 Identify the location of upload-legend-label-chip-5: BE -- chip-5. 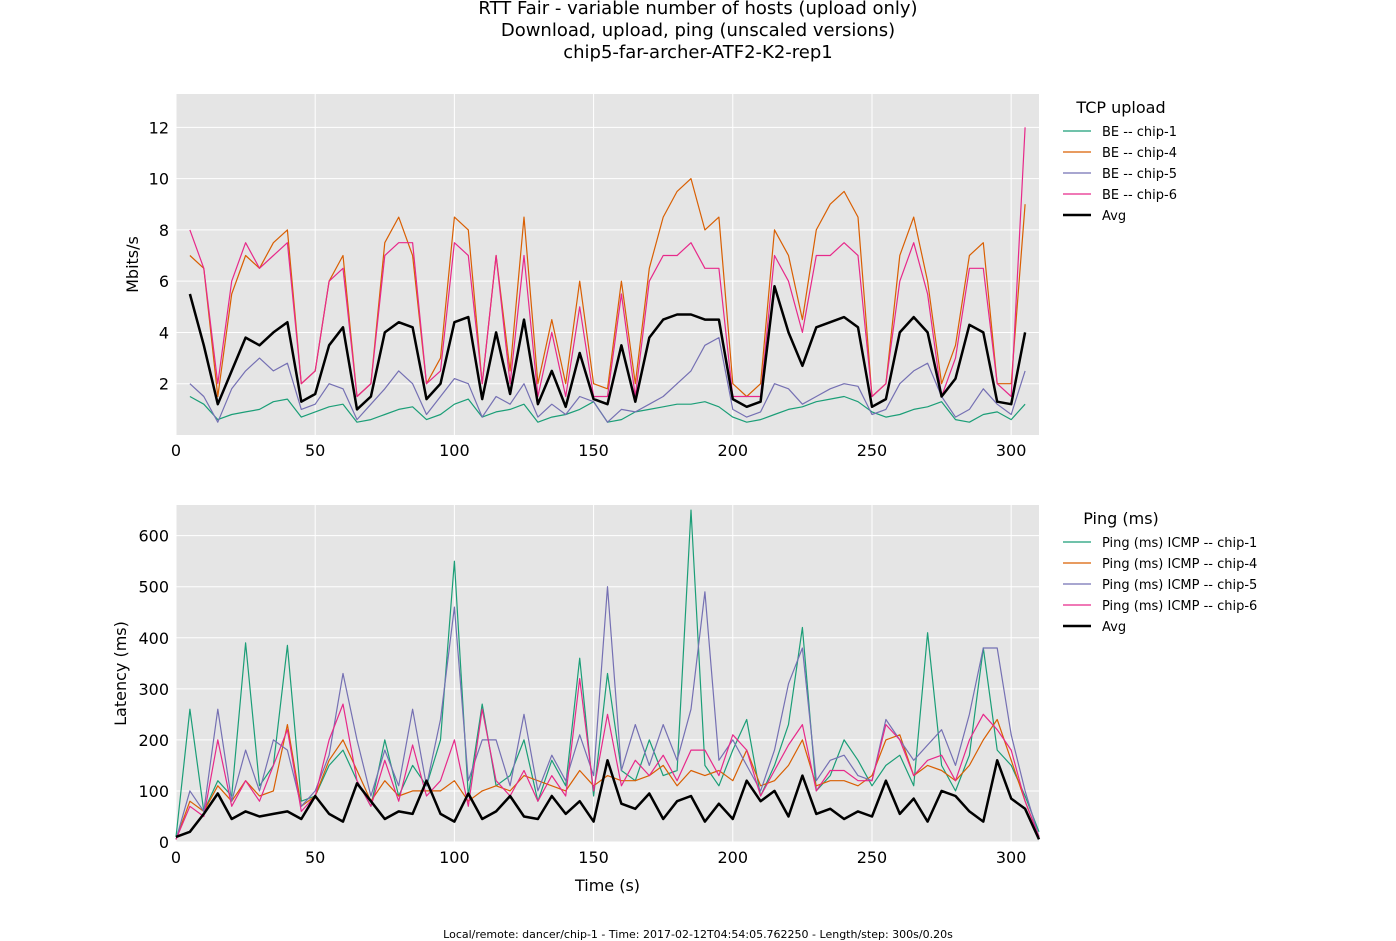
(1139, 174).